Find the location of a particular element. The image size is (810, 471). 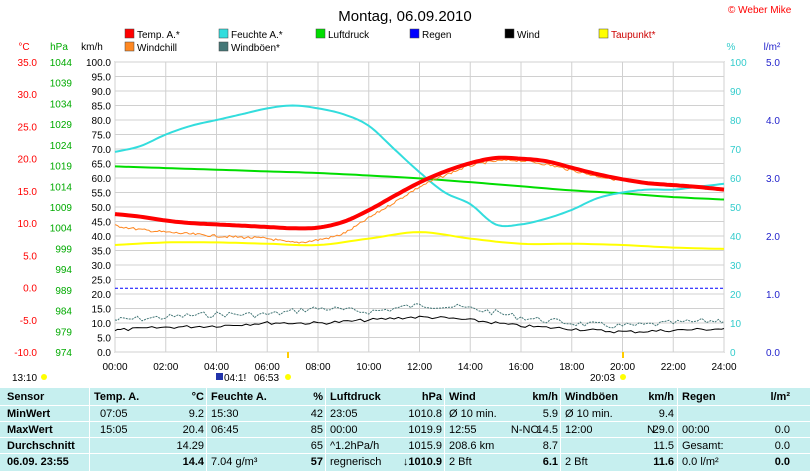

y-tick-label: 90 is located at coordinates (736, 92).